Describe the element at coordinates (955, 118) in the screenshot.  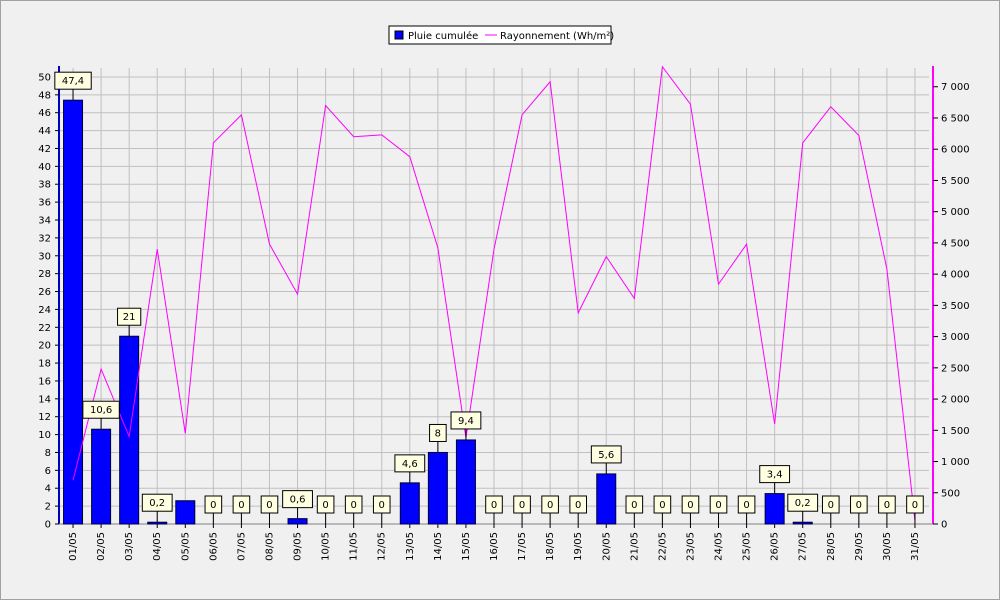
I see `y-right-tick-label: 6 500` at that location.